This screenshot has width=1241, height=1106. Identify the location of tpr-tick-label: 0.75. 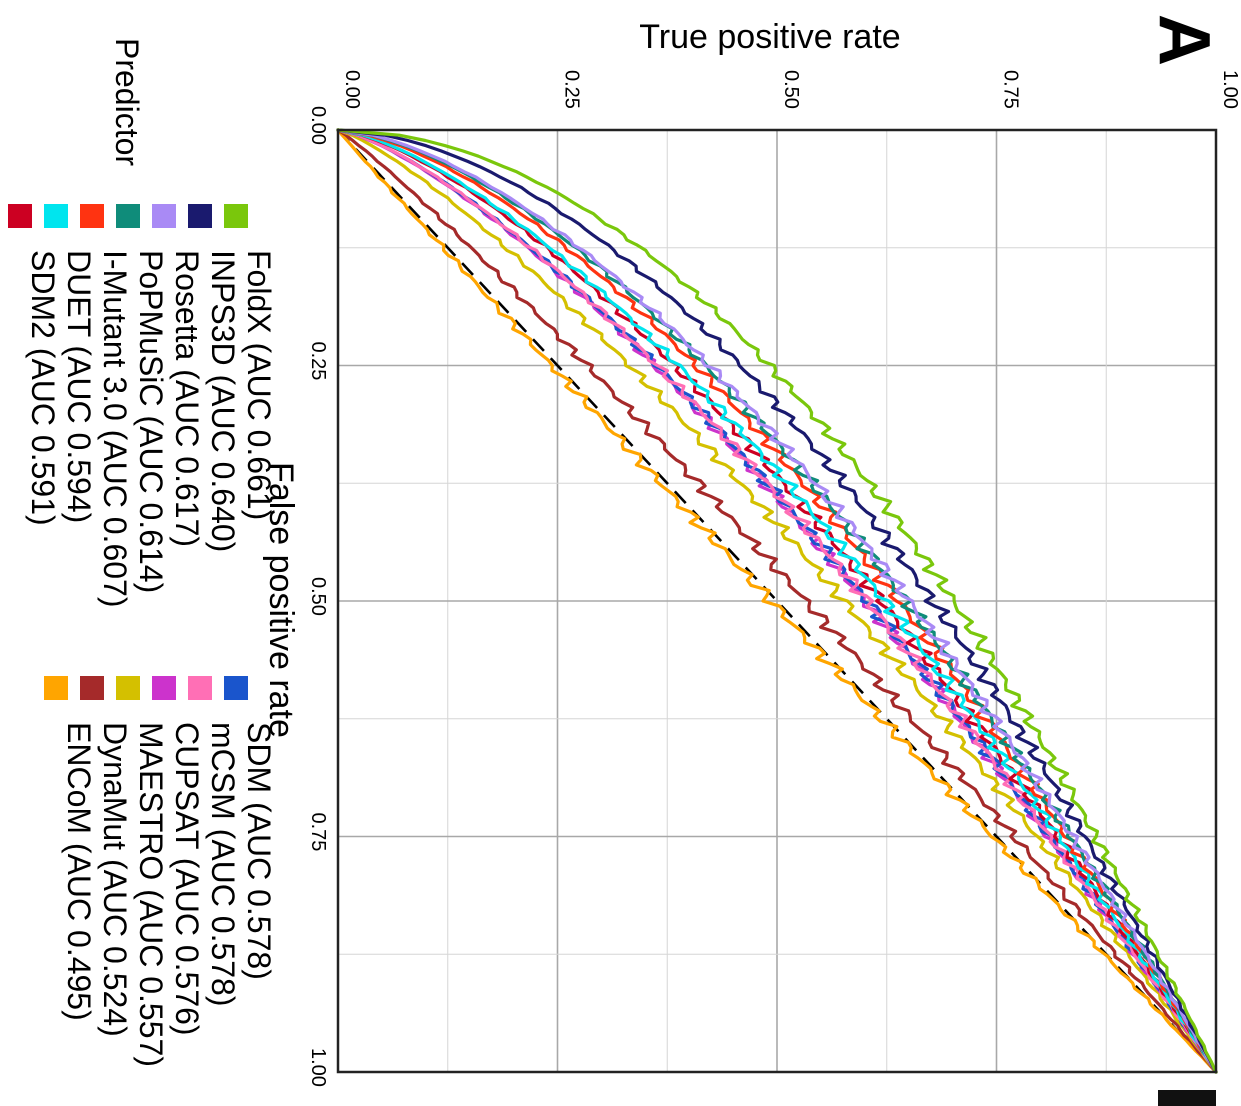
(1011, 89).